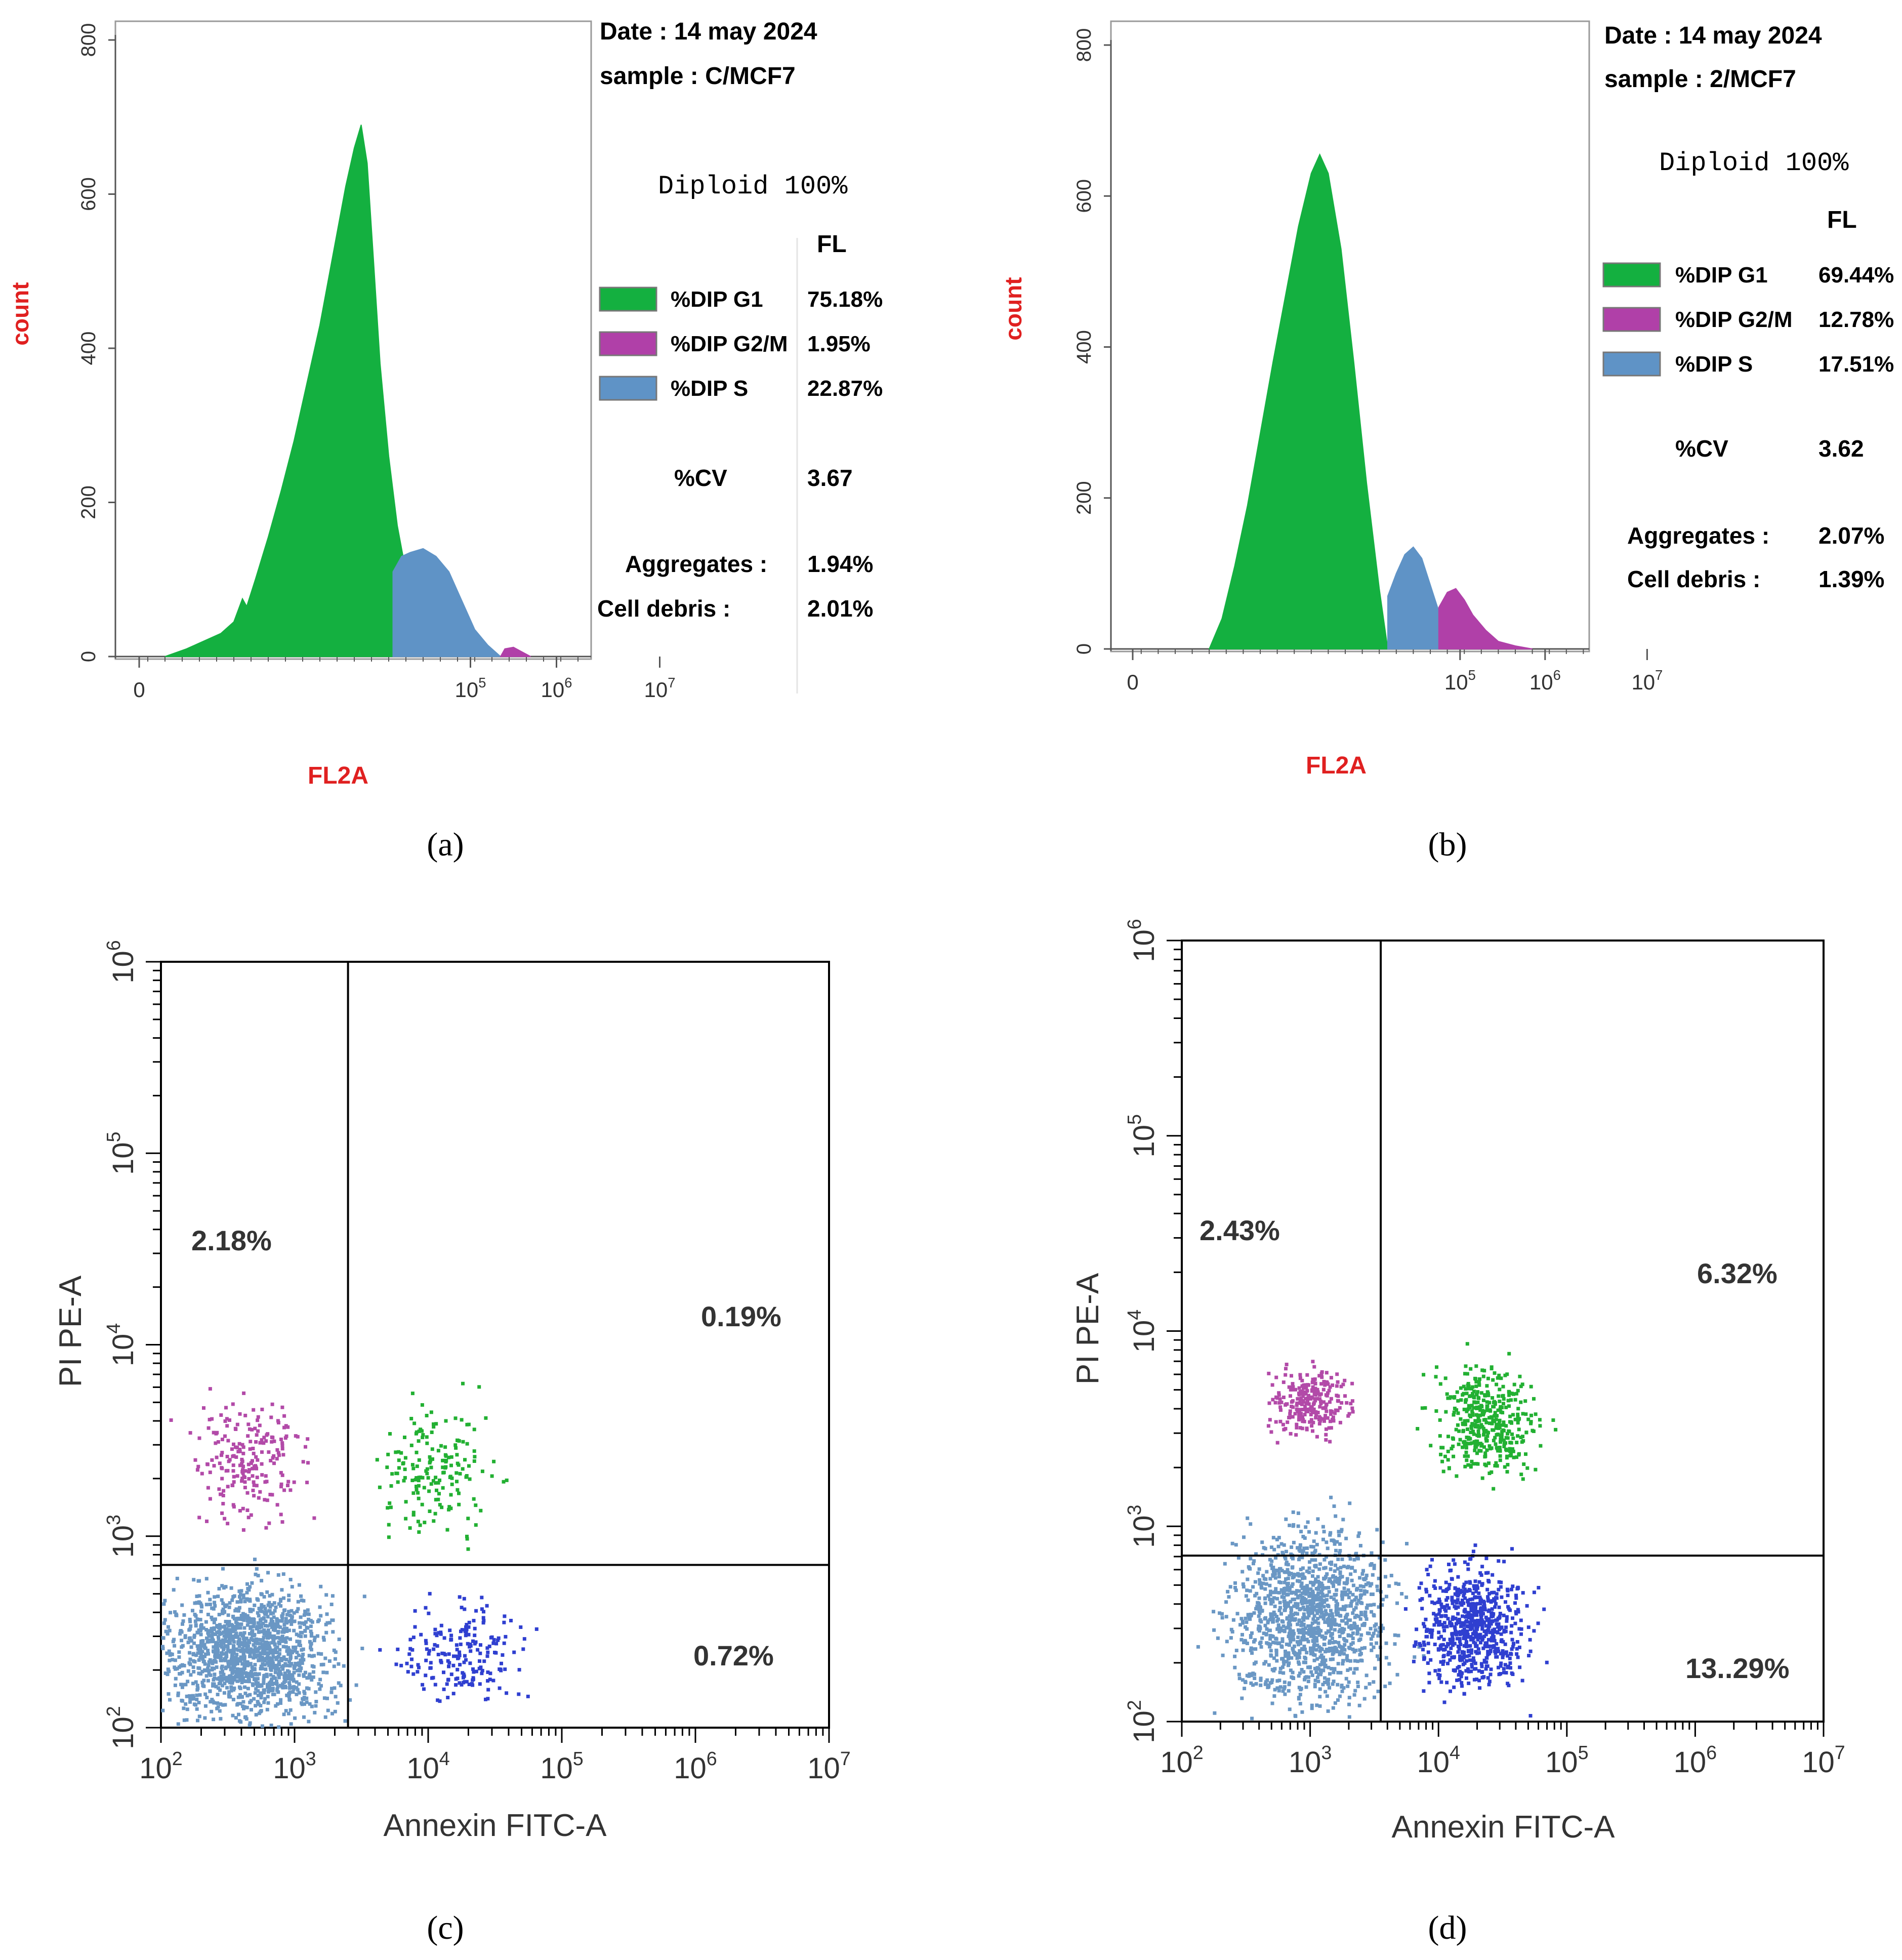 The image size is (1902, 1960). I want to click on legend: %DIP G1 75.18% %DIP G2/M 1.95% %DIP S 22.87%, so click(741, 344).